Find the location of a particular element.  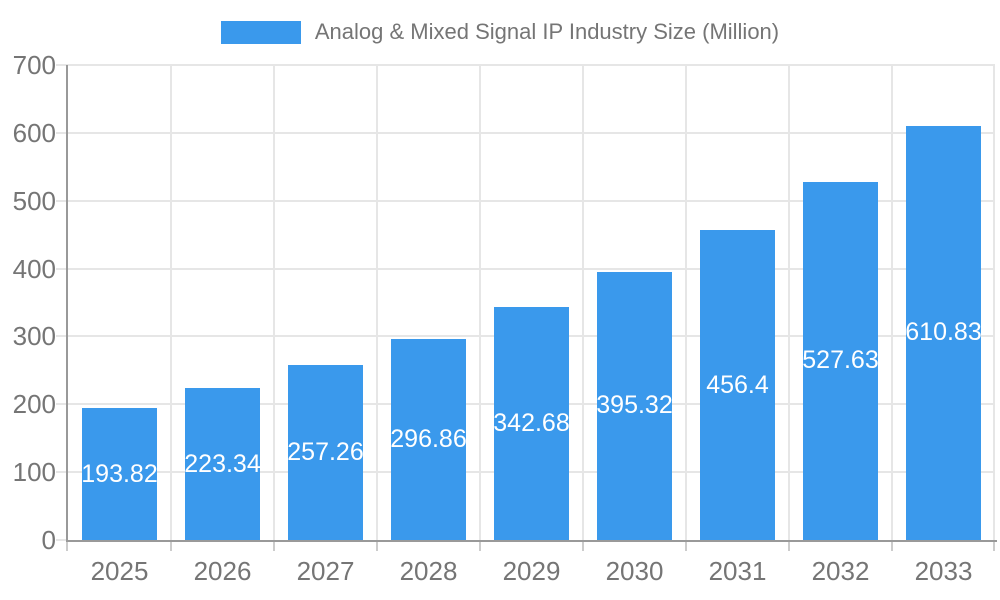

y-tick-label: 700 is located at coordinates (34, 65).